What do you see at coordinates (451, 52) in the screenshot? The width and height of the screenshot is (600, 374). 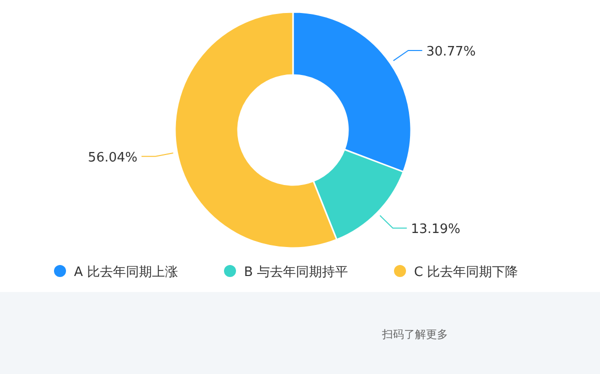 I see `data-label: 30.77%` at bounding box center [451, 52].